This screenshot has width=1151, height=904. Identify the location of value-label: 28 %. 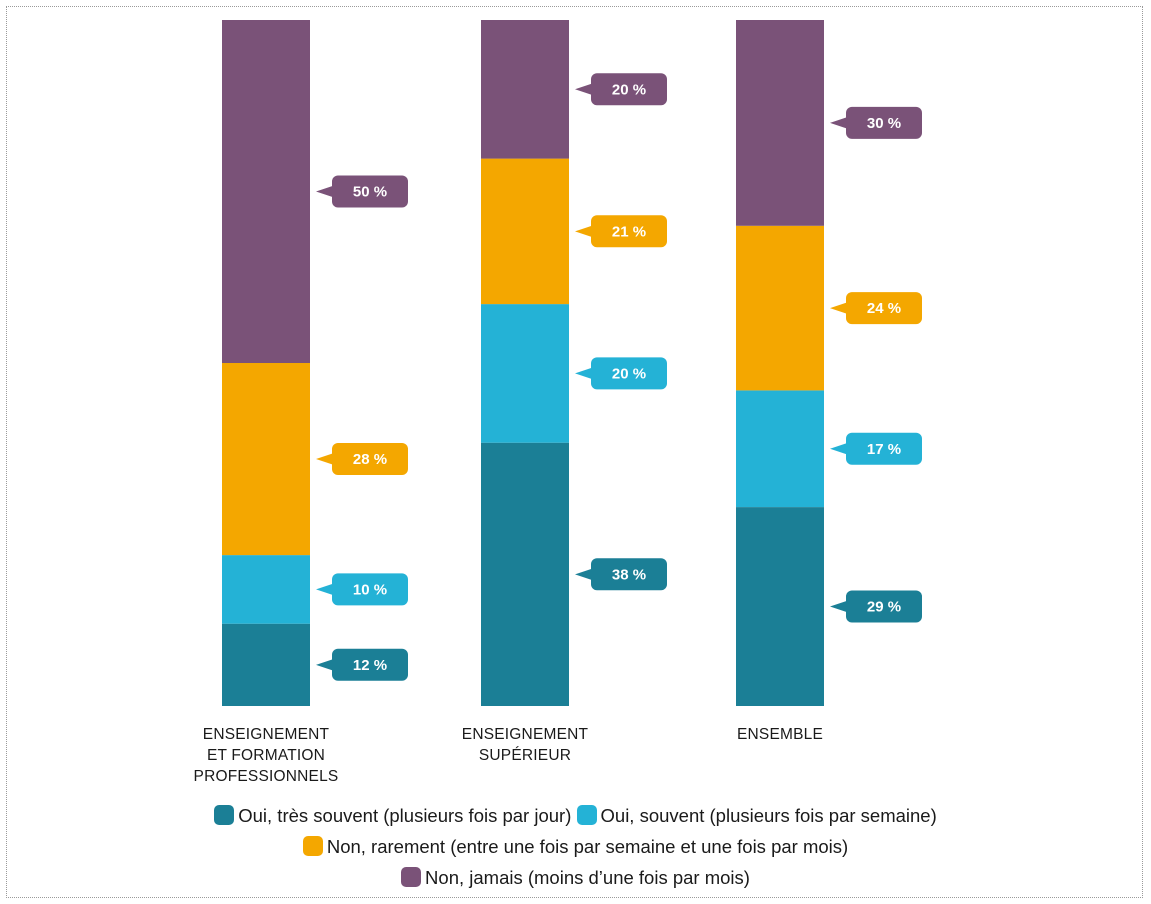
(370, 459).